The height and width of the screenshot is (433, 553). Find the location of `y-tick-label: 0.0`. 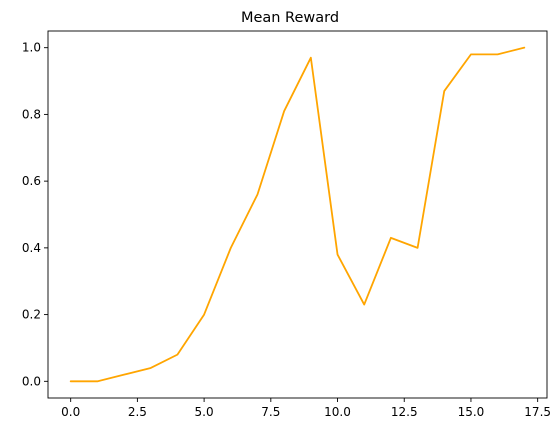

y-tick-label: 0.0 is located at coordinates (31, 381).